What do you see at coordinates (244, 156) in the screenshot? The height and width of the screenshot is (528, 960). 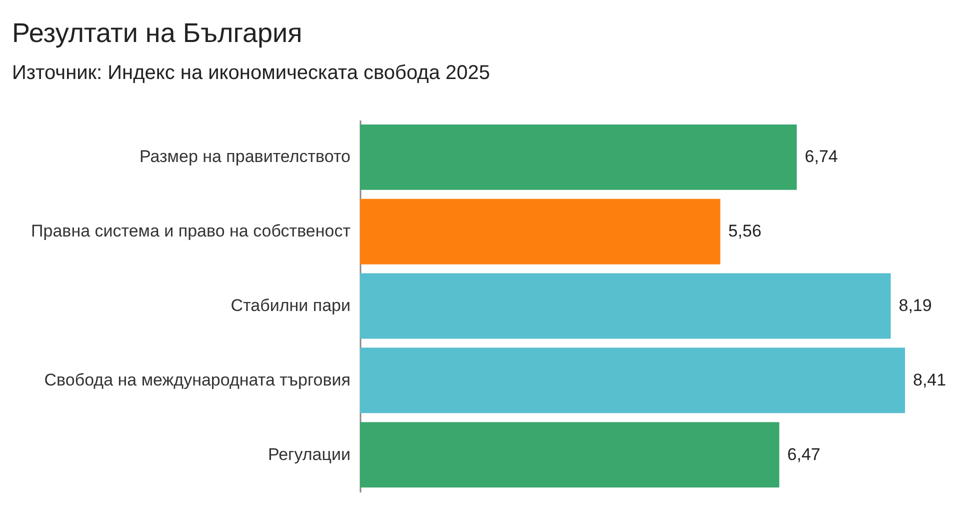 I see `y-tick-label: Размер на правителството` at bounding box center [244, 156].